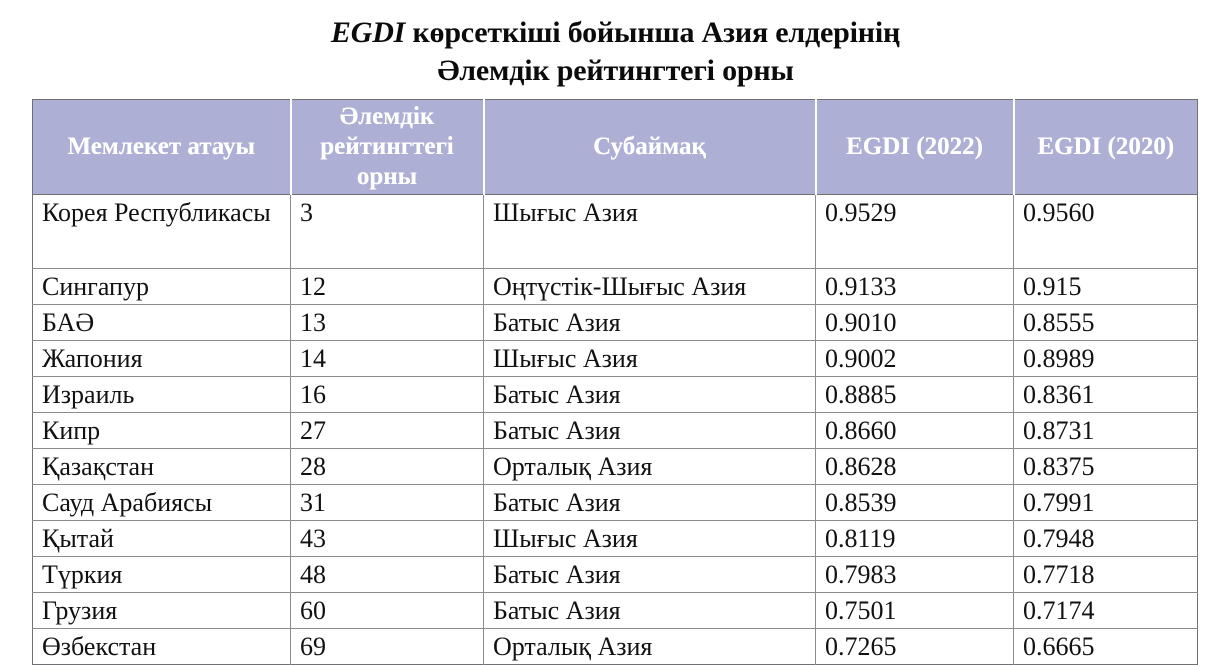 This screenshot has height=665, width=1231. I want to click on cell-egdi-2022: 0.9010, so click(914, 322).